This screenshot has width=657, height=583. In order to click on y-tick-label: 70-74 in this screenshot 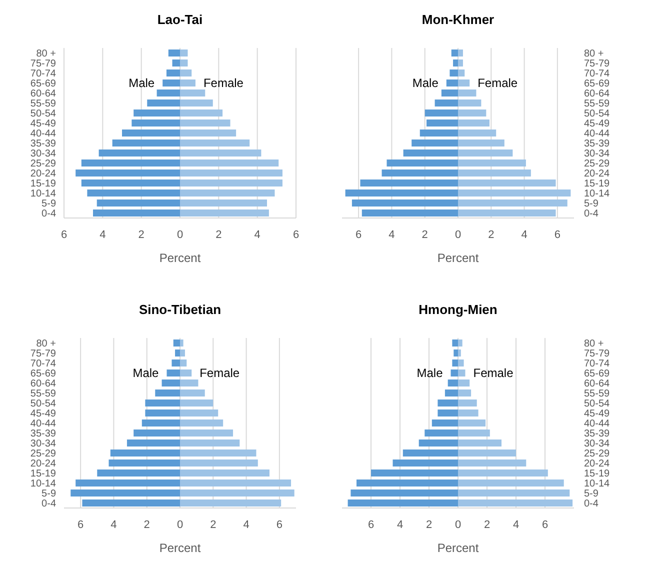, I will do `click(597, 74)`.